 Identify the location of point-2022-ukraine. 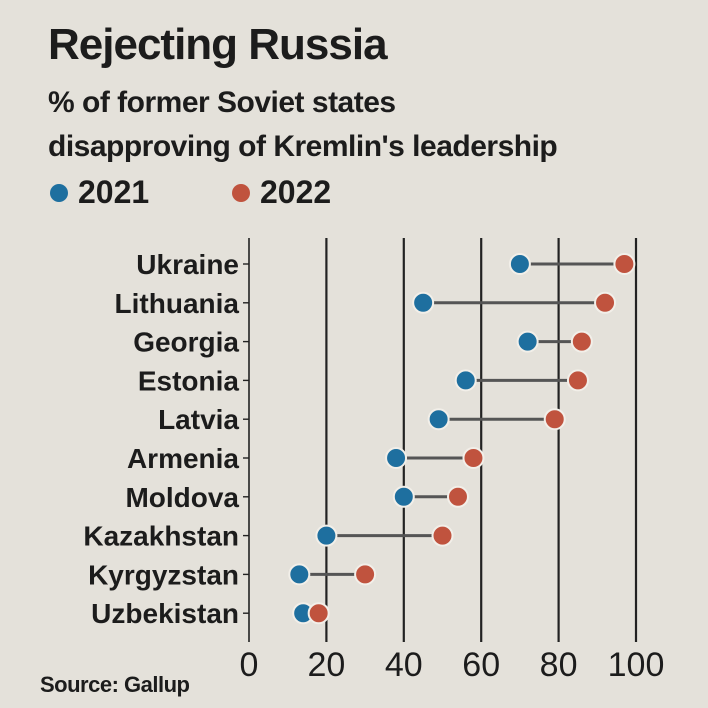
(624, 264).